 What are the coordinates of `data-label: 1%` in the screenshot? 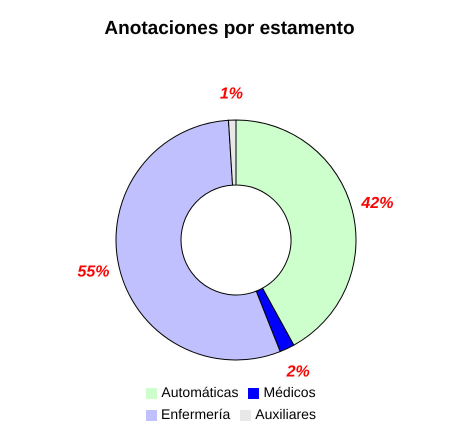 It's located at (231, 94).